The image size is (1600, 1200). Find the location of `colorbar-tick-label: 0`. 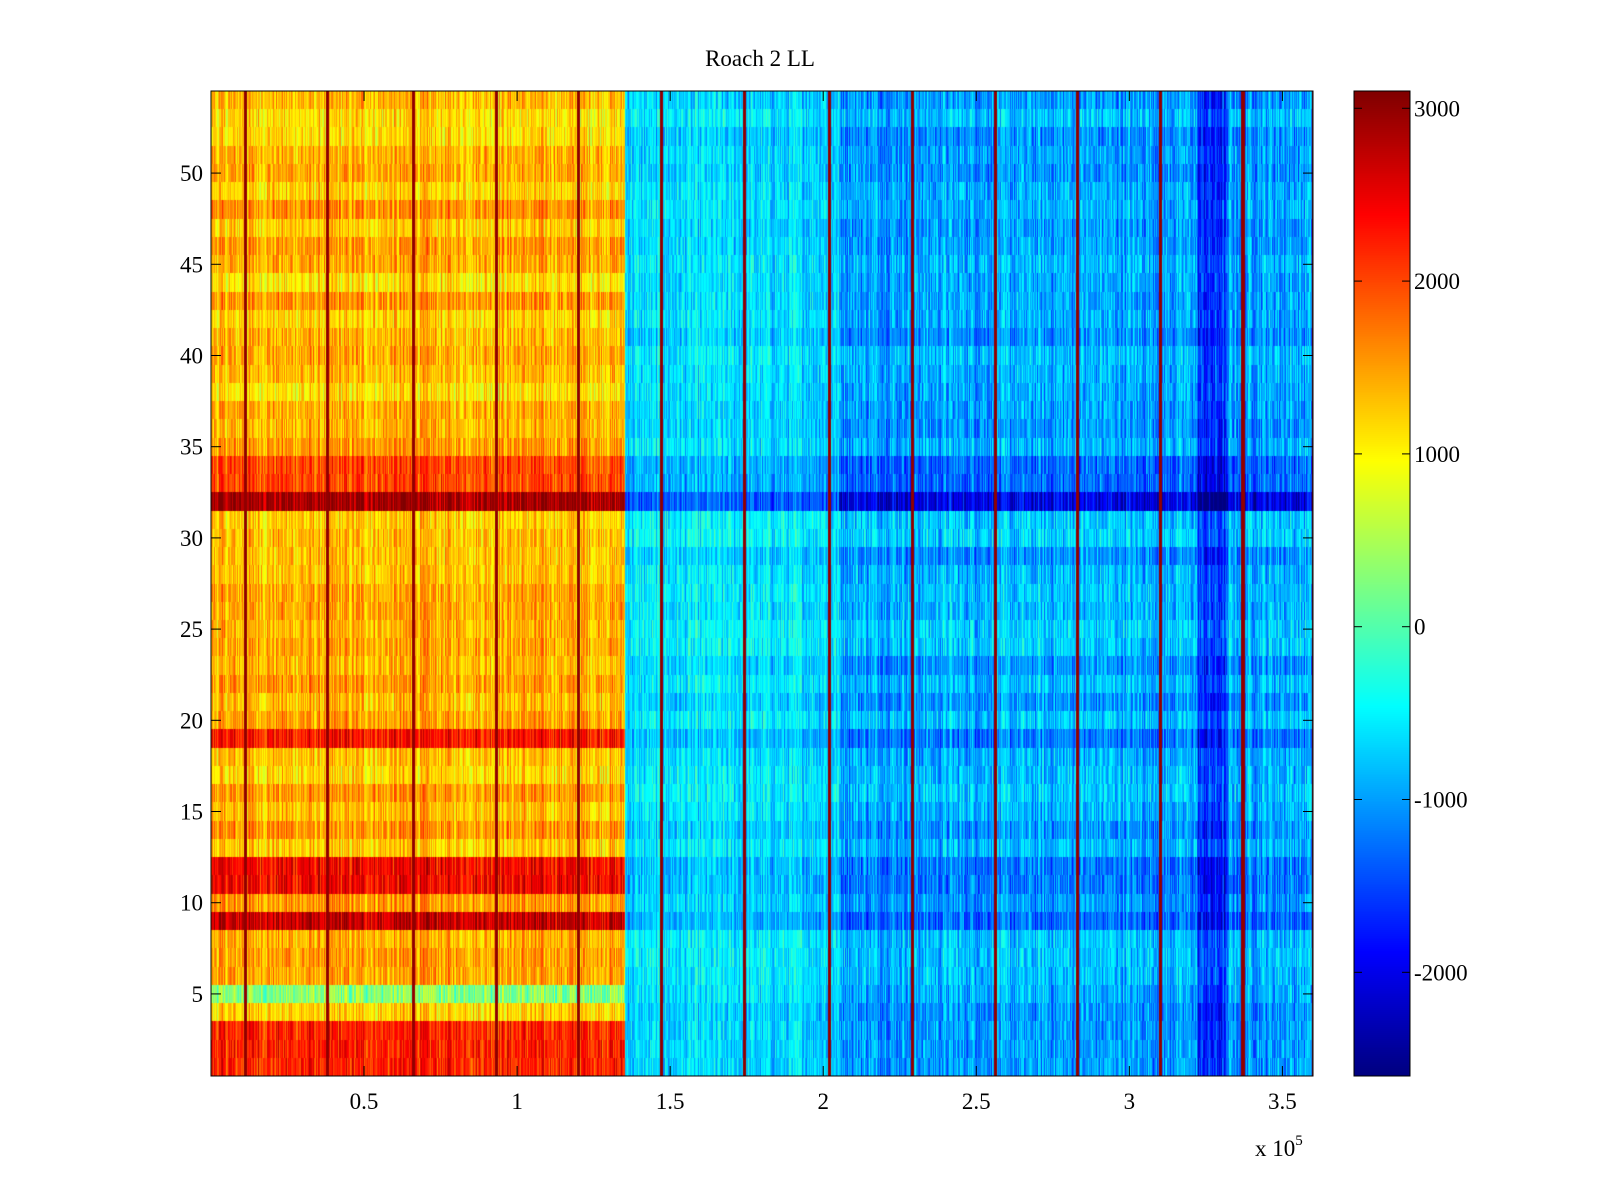

colorbar-tick-label: 0 is located at coordinates (1420, 627).